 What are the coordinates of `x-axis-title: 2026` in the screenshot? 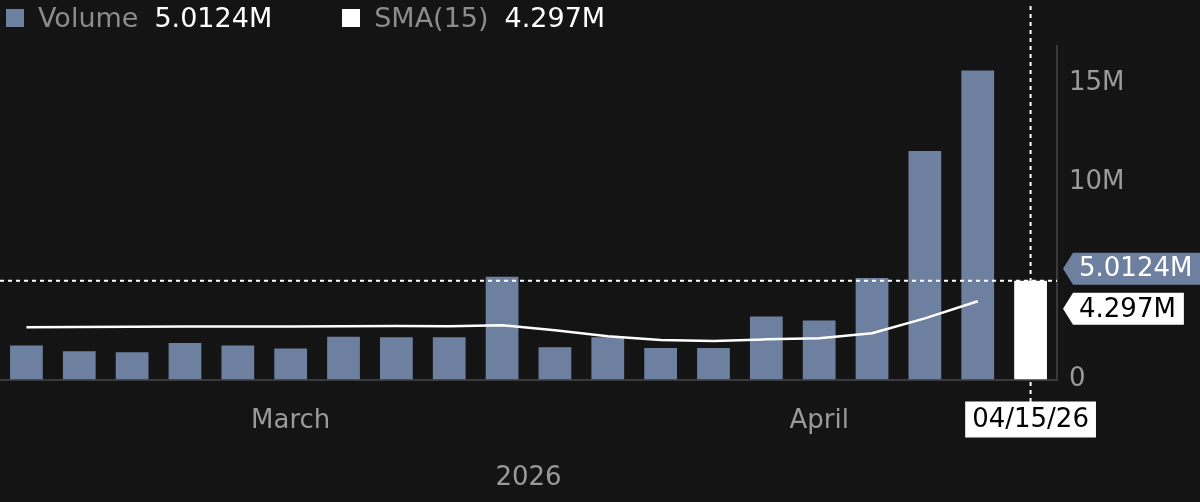 It's located at (528, 476).